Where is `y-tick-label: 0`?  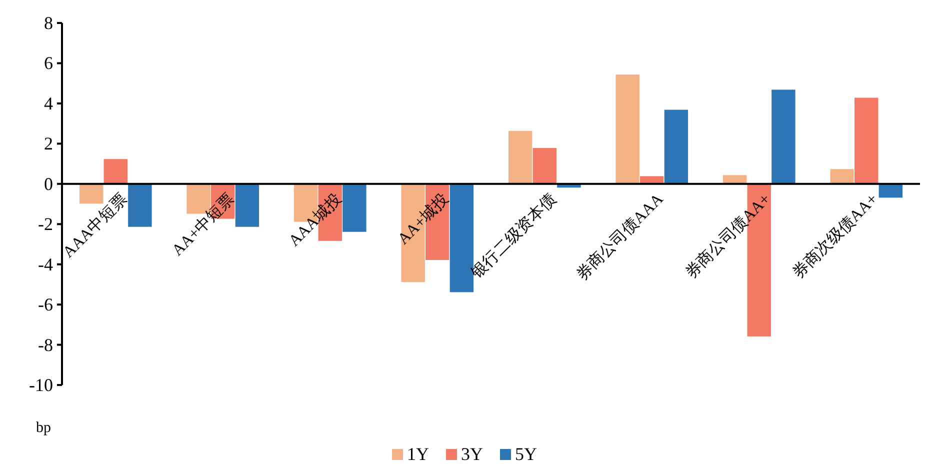
y-tick-label: 0 is located at coordinates (48, 184).